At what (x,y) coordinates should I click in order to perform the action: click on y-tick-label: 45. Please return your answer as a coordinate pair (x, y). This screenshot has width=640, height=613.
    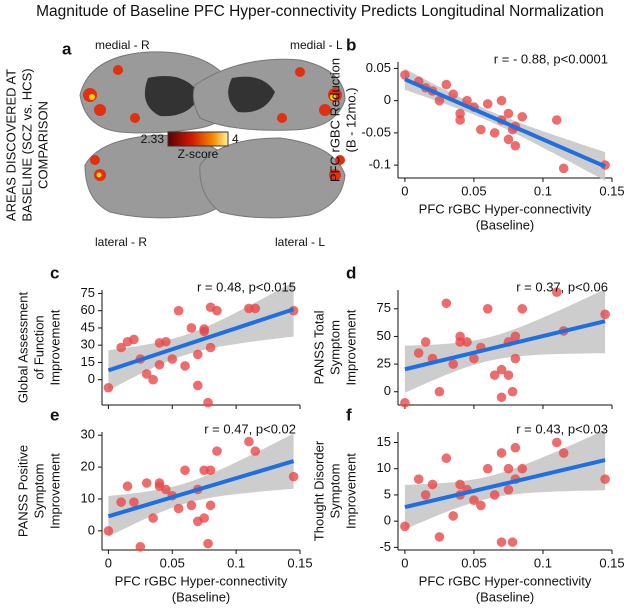
    Looking at the image, I should click on (88, 326).